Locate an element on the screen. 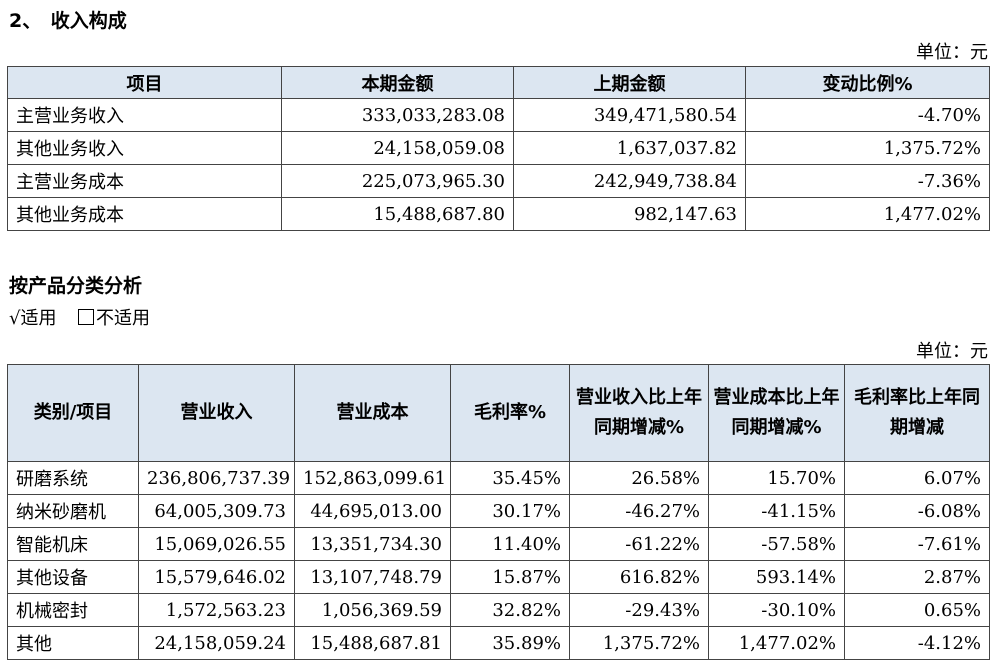  cell-gross-margin: 35.45% is located at coordinates (510, 478).